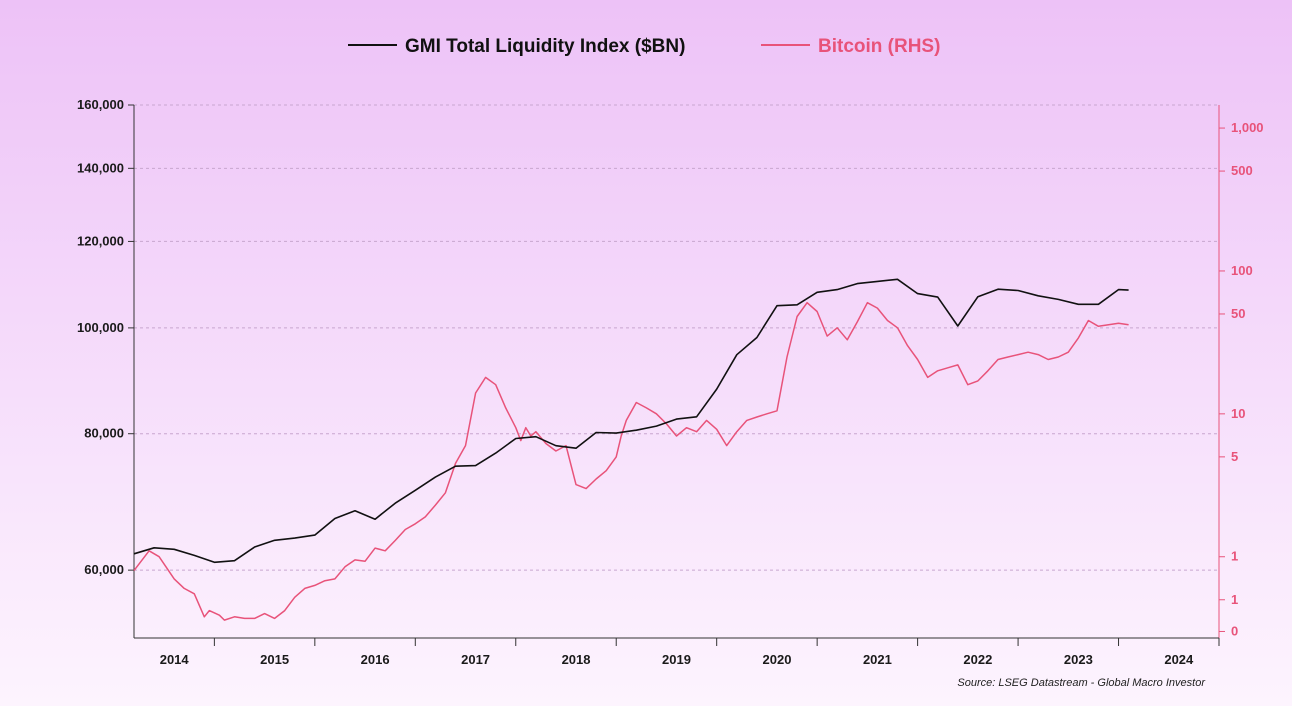  I want to click on right-tick-label: 5, so click(1234, 456).